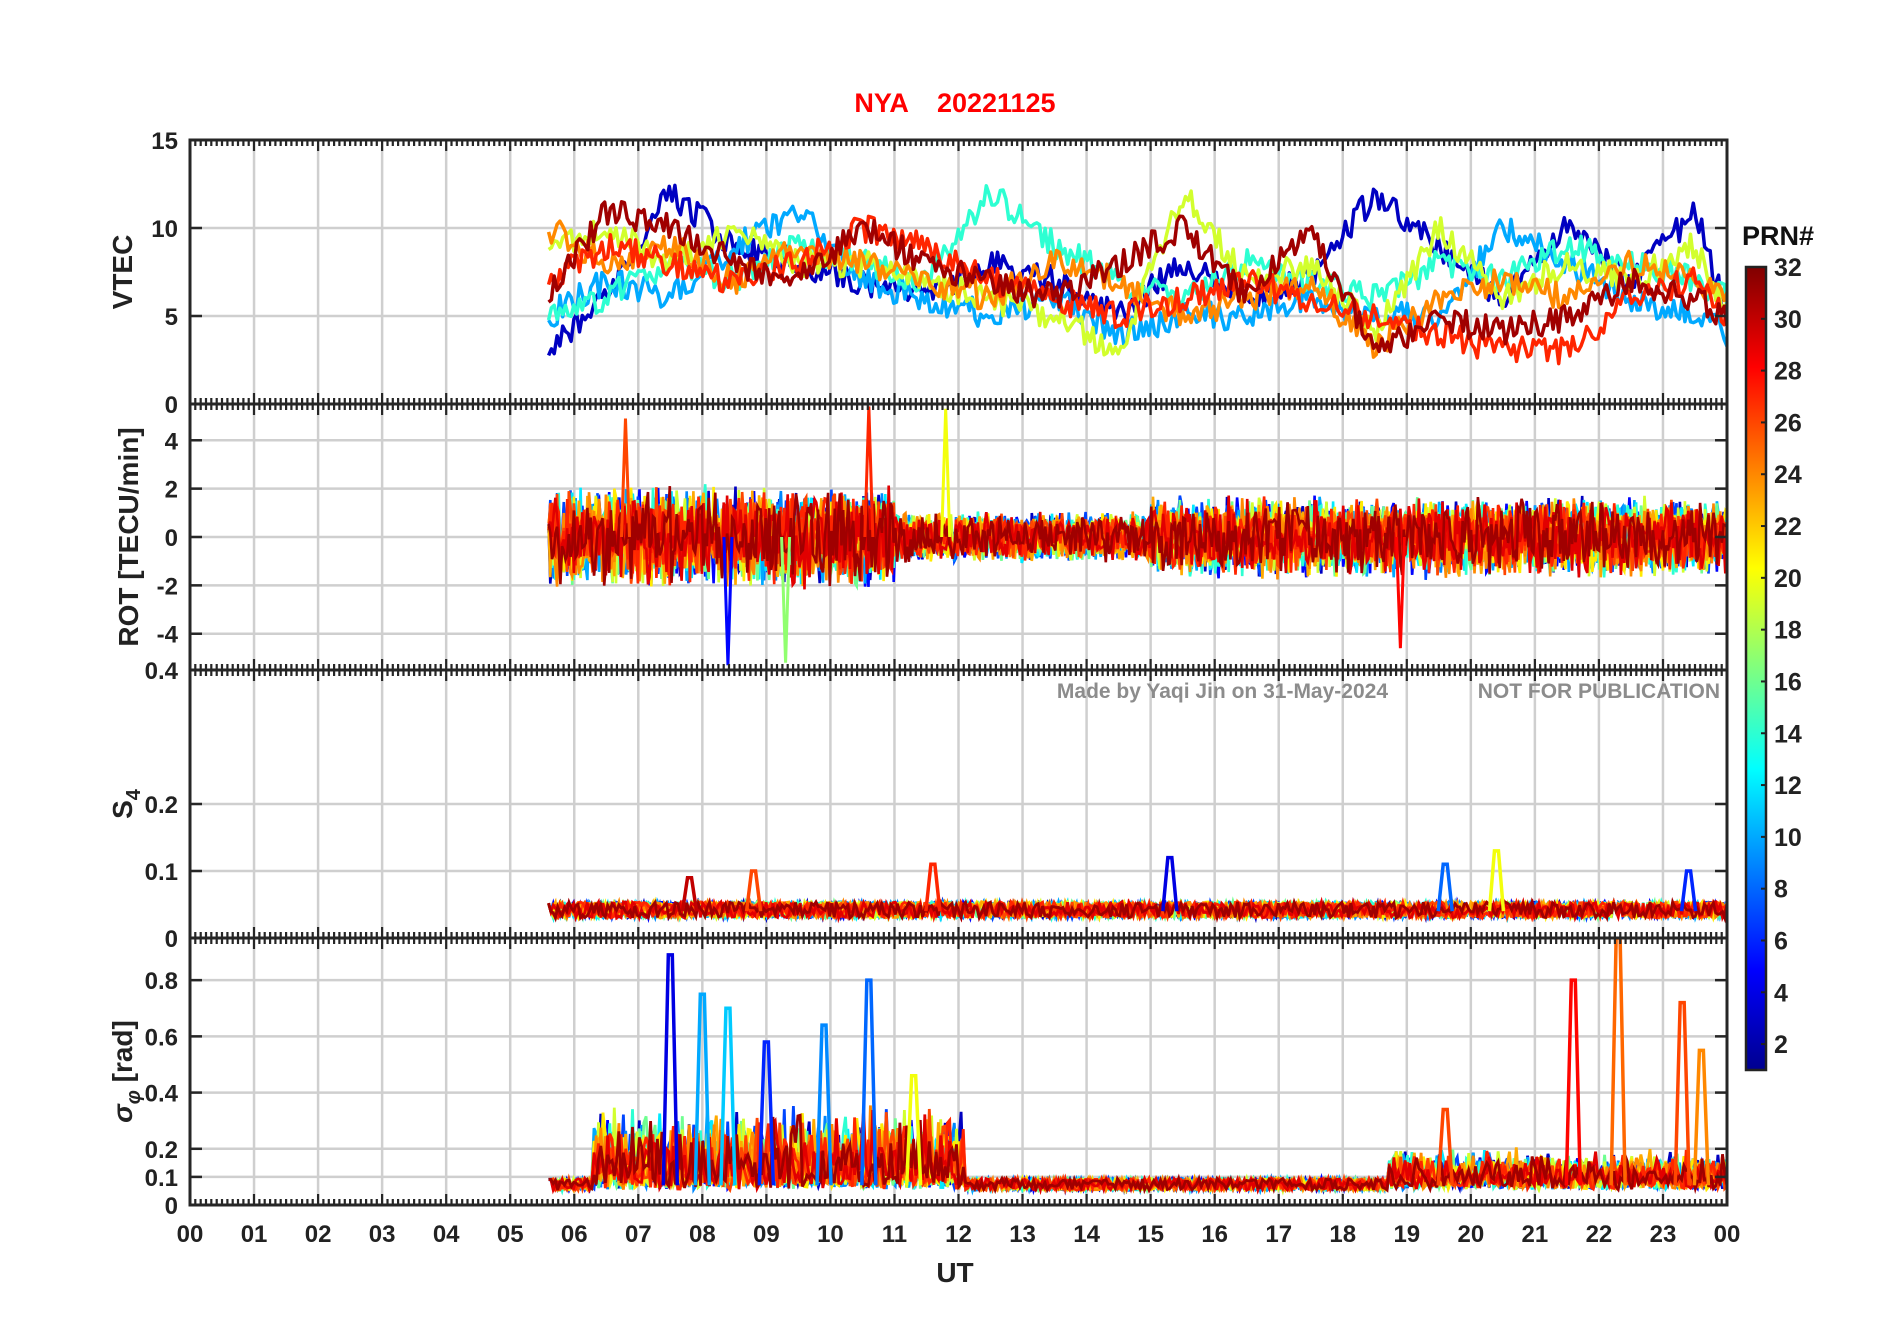 Image resolution: width=1902 pixels, height=1330 pixels. Describe the element at coordinates (1137, 886) in the screenshot. I see `traces-s4` at that location.